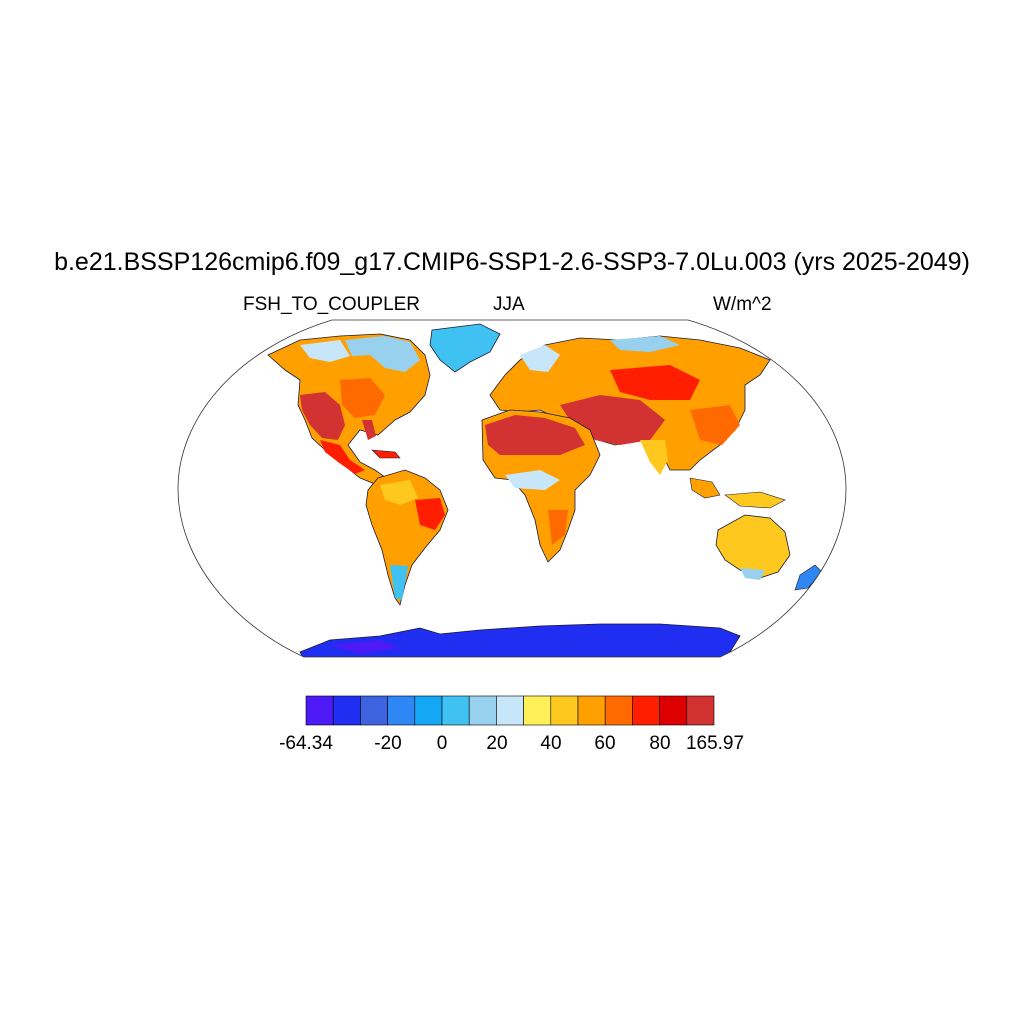  I want to click on antarctica-region, so click(520, 640).